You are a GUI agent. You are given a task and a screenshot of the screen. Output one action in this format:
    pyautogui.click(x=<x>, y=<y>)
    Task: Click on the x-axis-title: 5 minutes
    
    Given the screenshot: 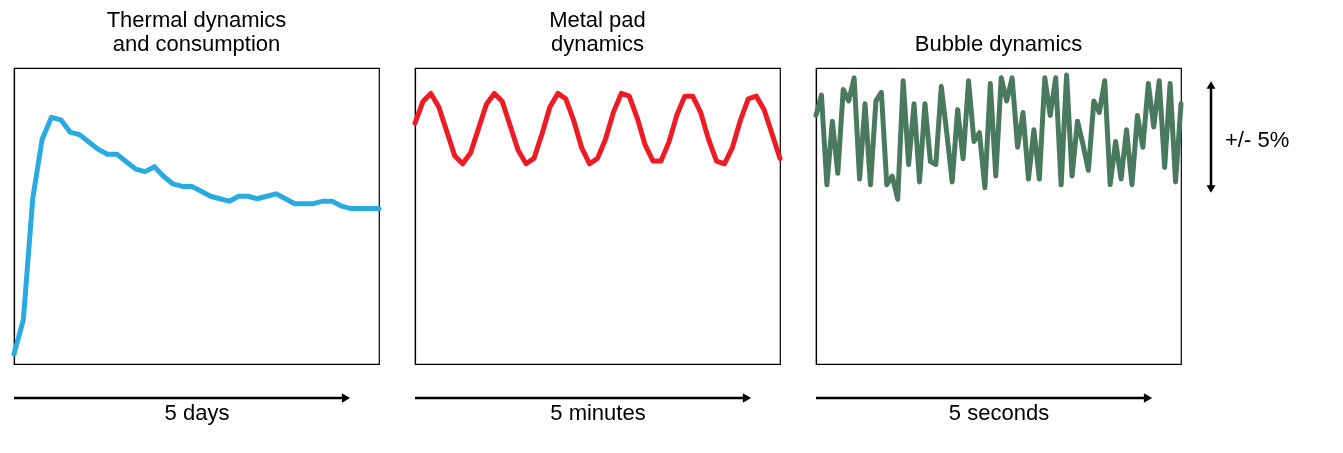 What is the action you would take?
    pyautogui.click(x=598, y=412)
    